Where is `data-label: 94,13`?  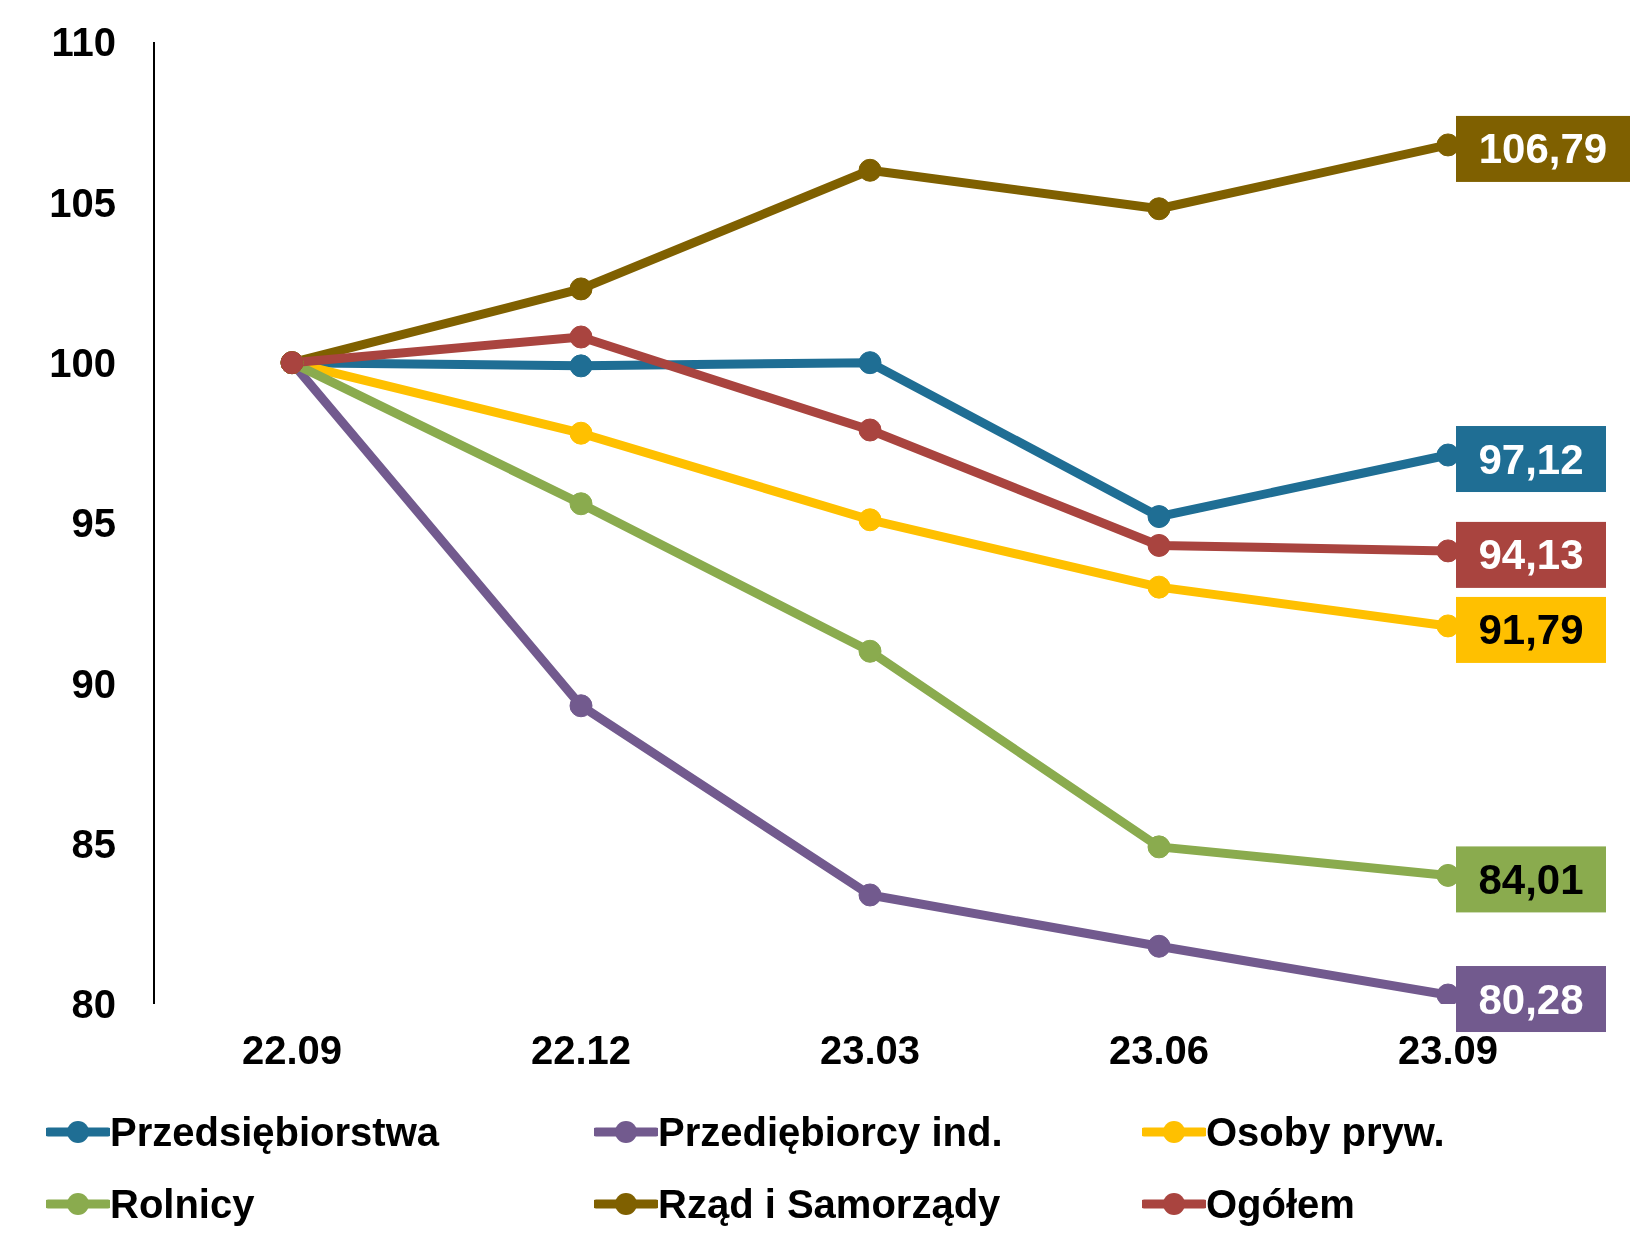
data-label: 94,13 is located at coordinates (1531, 555).